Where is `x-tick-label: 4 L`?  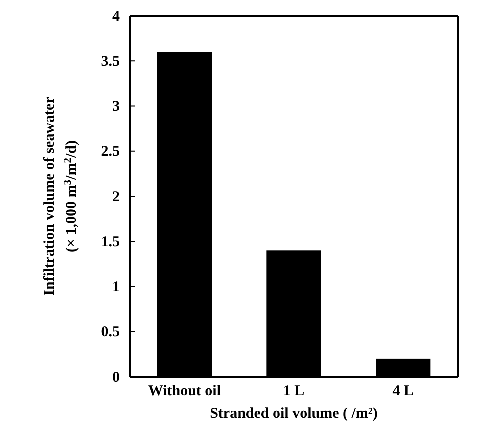
x-tick-label: 4 L is located at coordinates (403, 392).